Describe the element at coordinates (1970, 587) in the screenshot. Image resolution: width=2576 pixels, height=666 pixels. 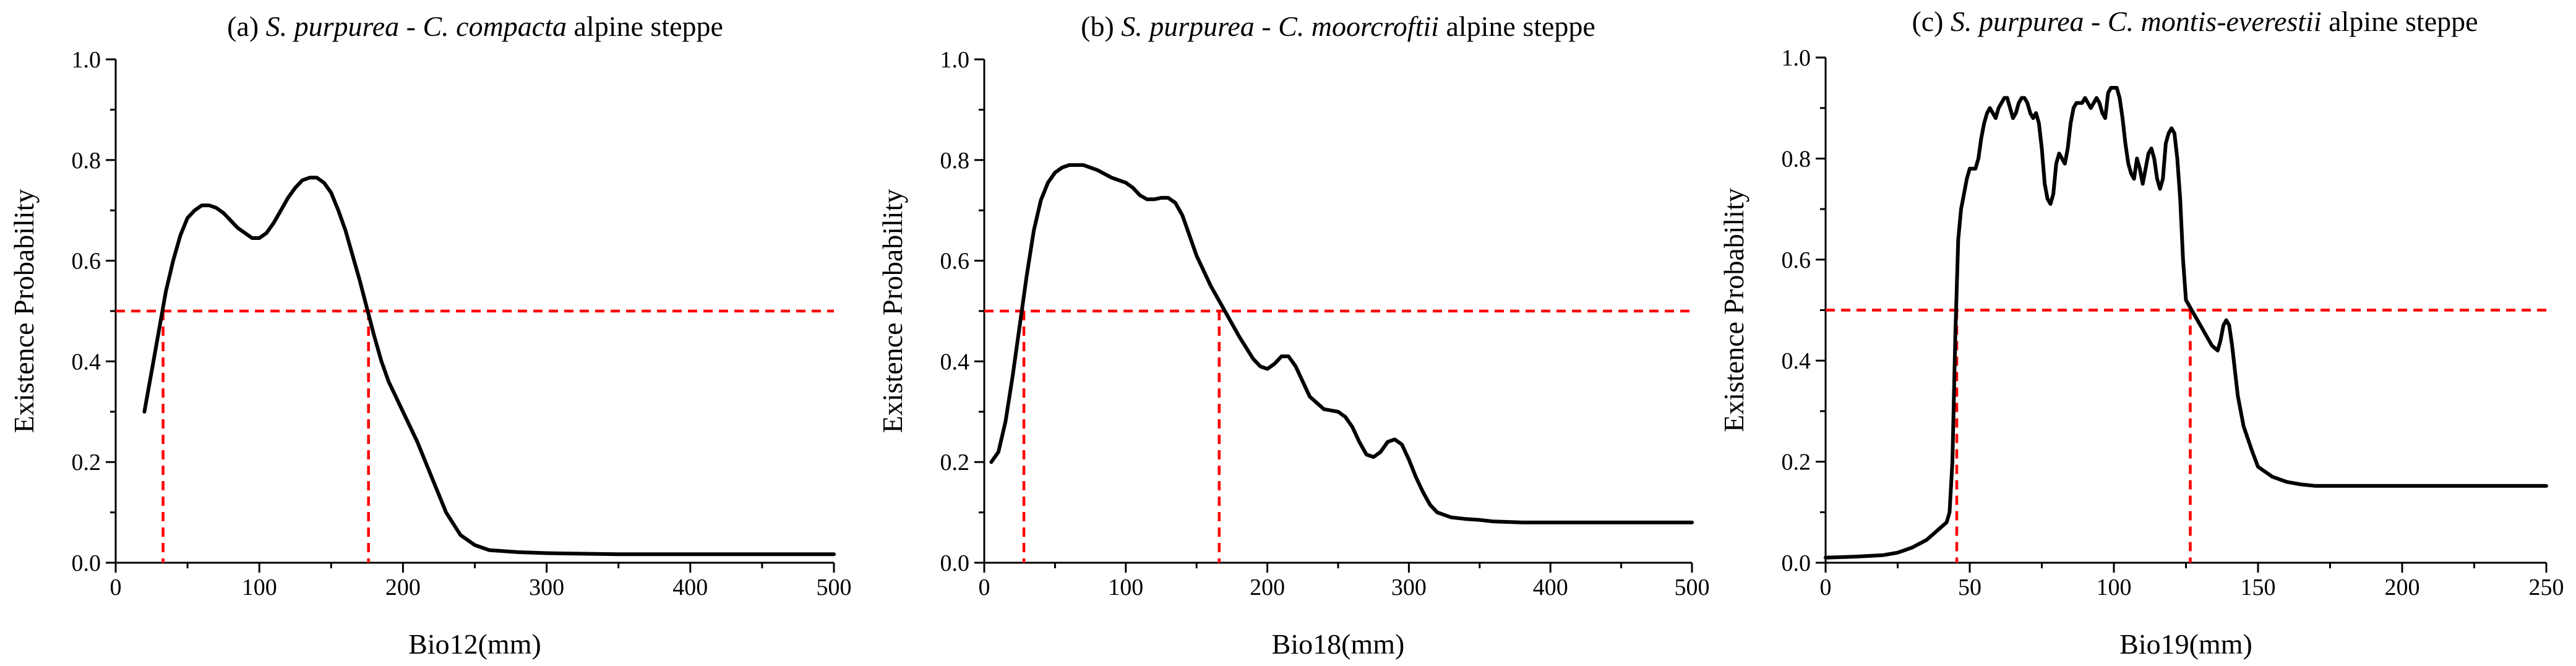
I see `x-tick-label: 50` at that location.